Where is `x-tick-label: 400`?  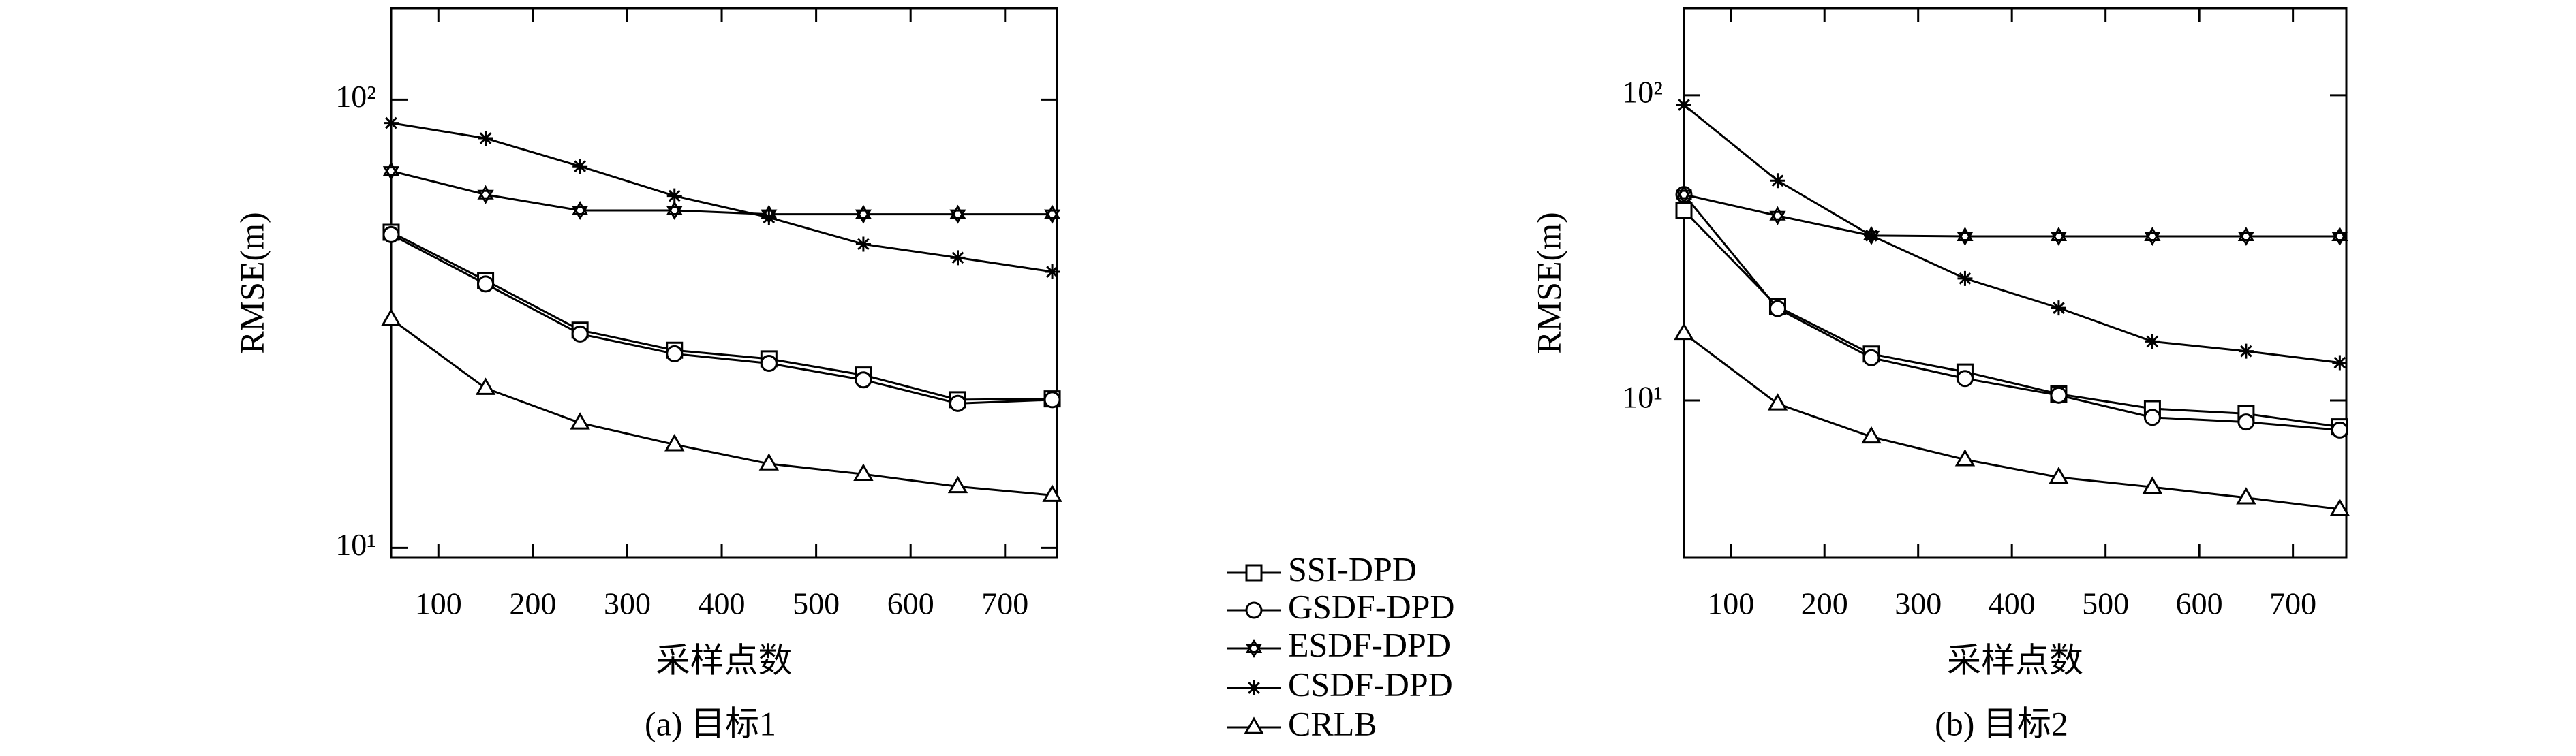 x-tick-label: 400 is located at coordinates (2012, 603).